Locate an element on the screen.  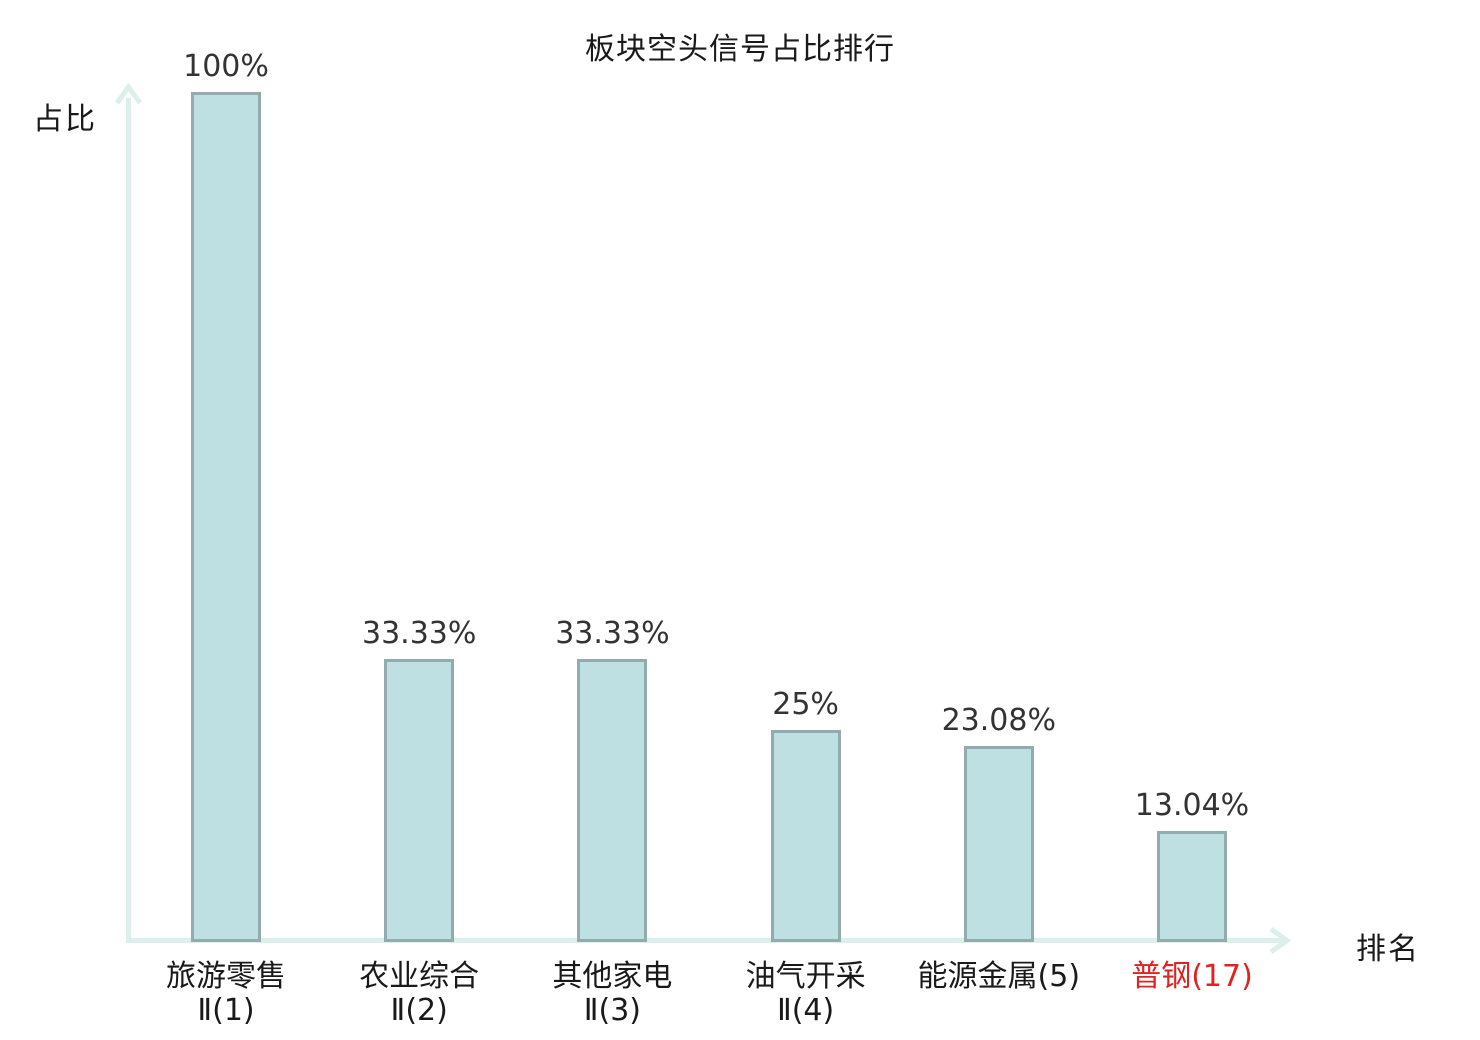
x-axis-arrow-icon is located at coordinates (1280, 940).